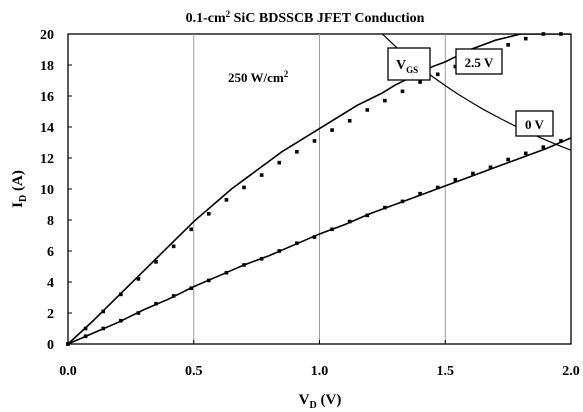 The image size is (583, 412). I want to click on y-tick-label-5: 10, so click(47, 190).